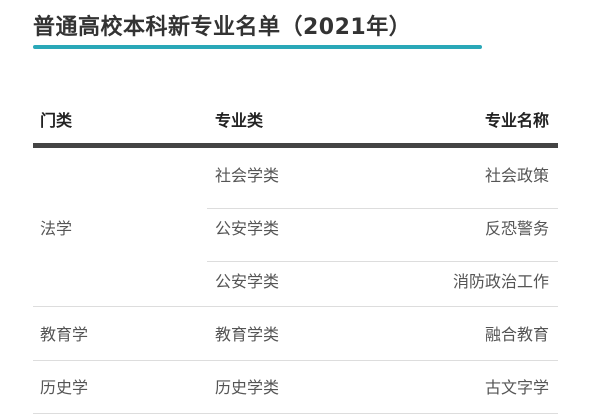  What do you see at coordinates (56, 228) in the screenshot?
I see `category-cell: 法学` at bounding box center [56, 228].